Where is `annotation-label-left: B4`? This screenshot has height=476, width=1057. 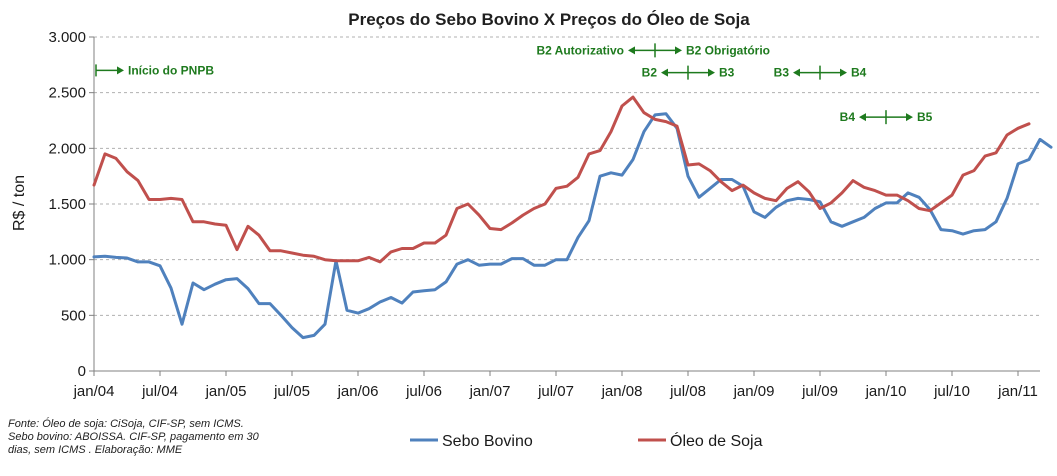
annotation-label-left: B4 is located at coordinates (848, 117).